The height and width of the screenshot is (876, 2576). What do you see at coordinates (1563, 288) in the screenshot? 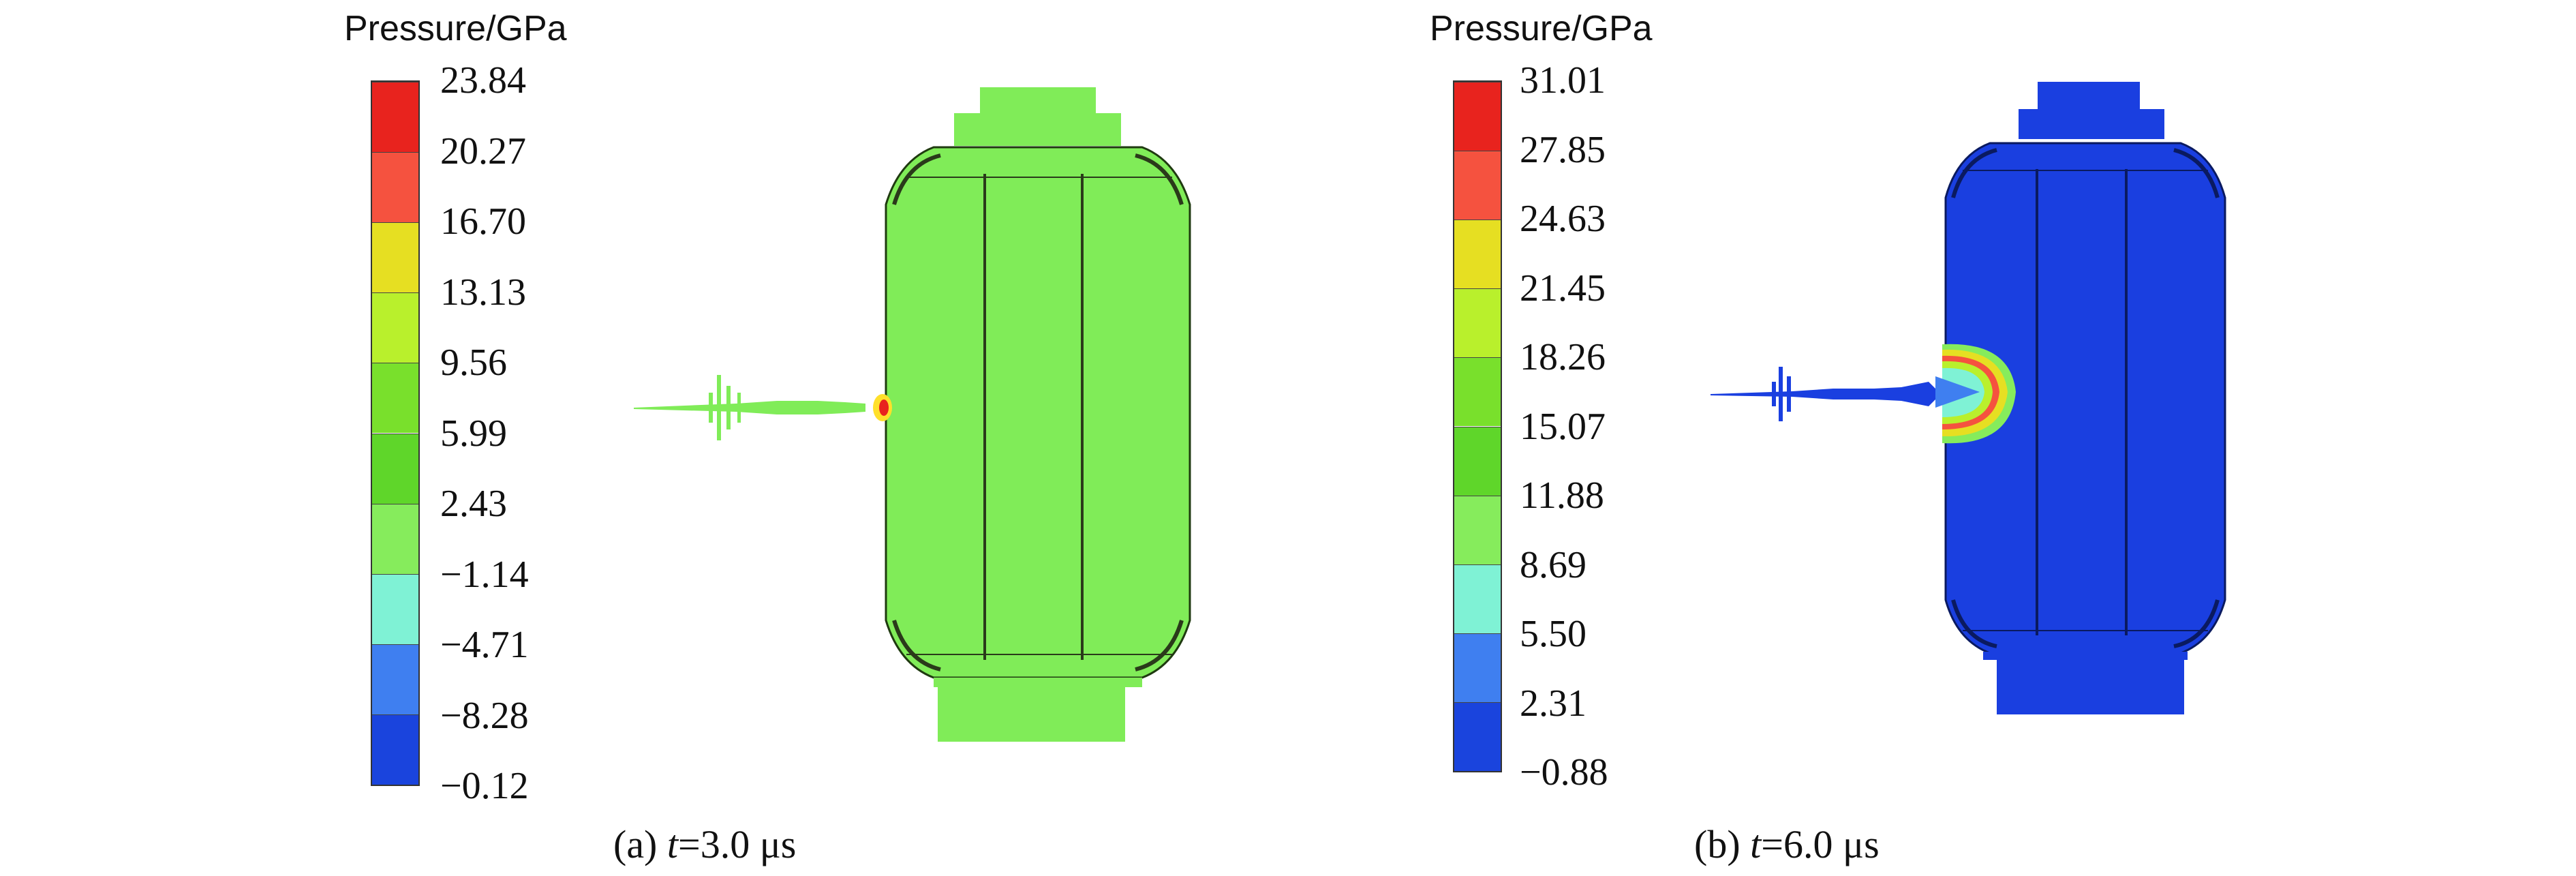
I see `colorbar-tick-label: 21.45` at bounding box center [1563, 288].